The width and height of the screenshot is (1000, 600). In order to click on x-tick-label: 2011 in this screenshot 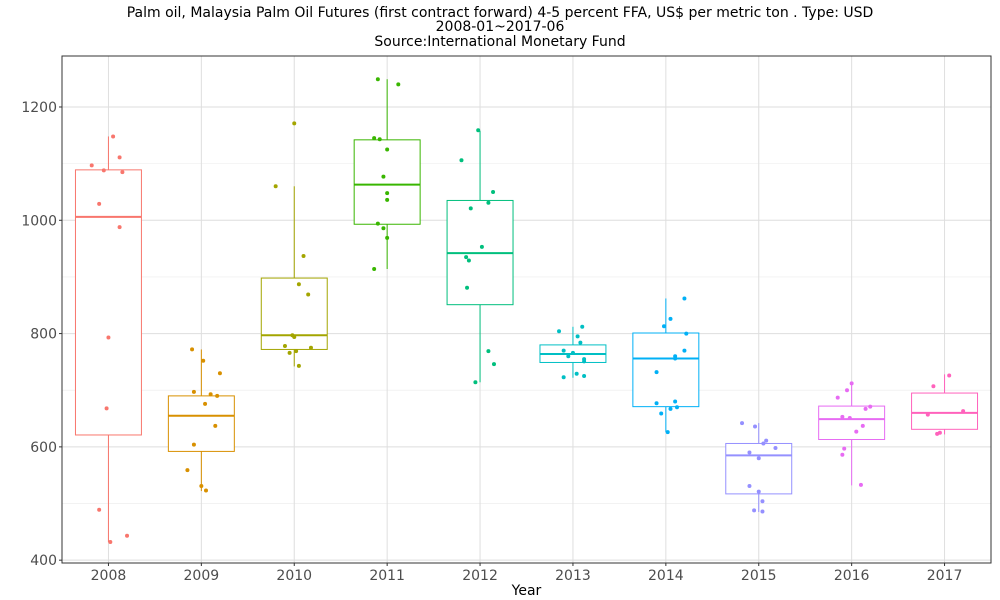, I will do `click(387, 576)`.